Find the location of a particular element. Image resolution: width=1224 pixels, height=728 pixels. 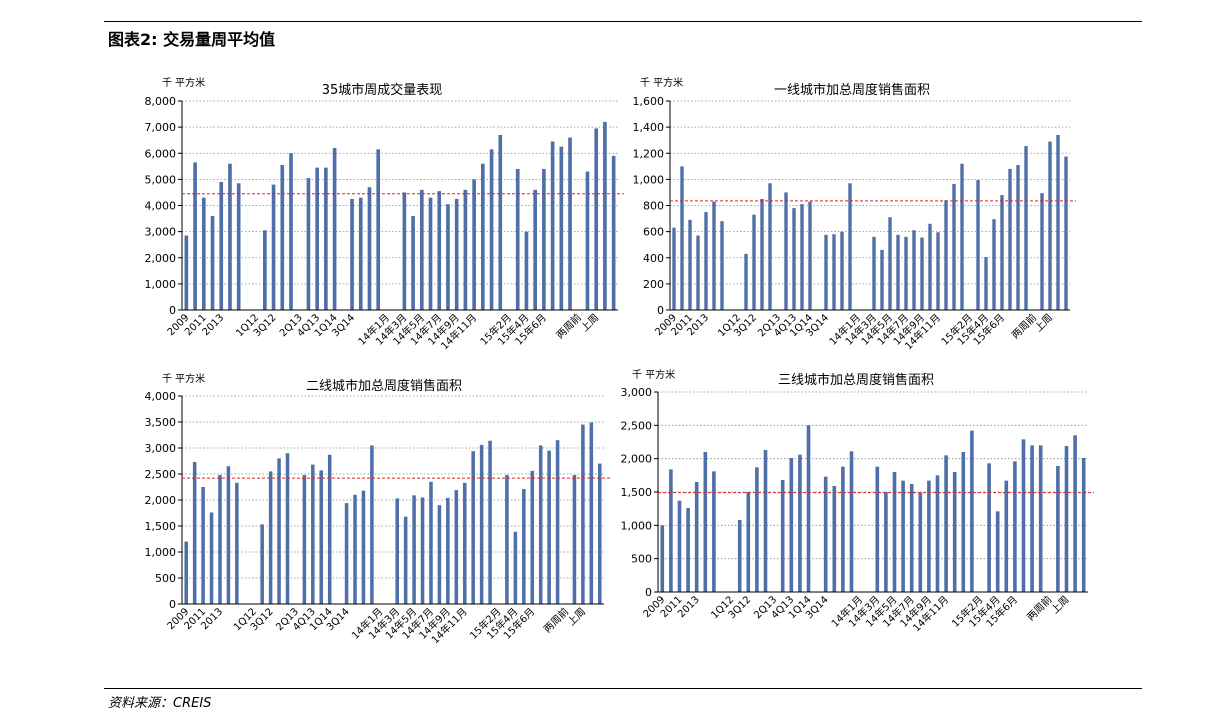

y-tick-label: 4,000 is located at coordinates (161, 396).